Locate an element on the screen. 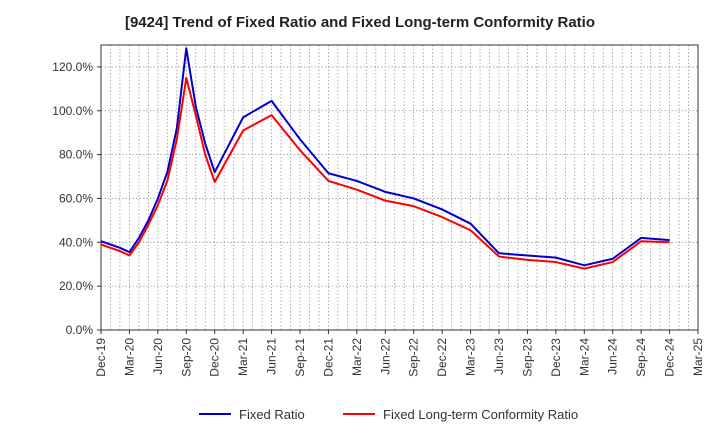 The width and height of the screenshot is (720, 440). x-tick-label: Mar-20 is located at coordinates (129, 357).